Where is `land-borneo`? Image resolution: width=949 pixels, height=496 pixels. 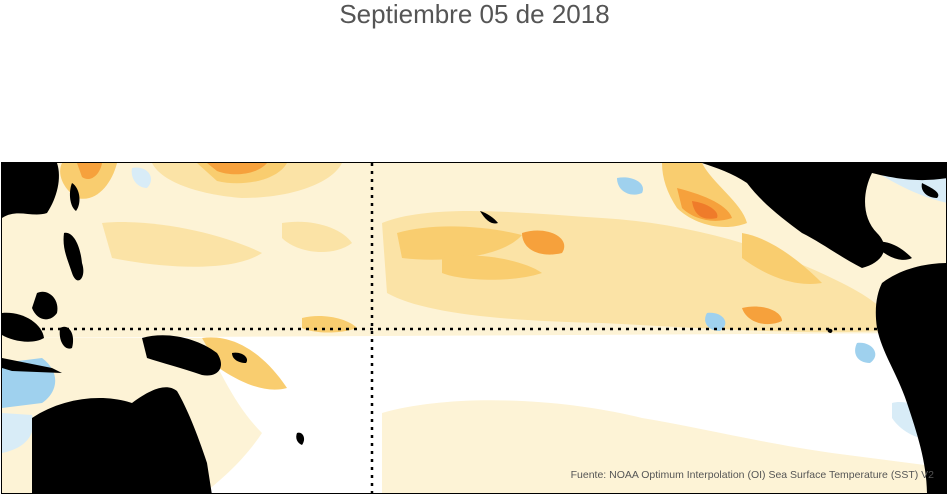 land-borneo is located at coordinates (45, 305).